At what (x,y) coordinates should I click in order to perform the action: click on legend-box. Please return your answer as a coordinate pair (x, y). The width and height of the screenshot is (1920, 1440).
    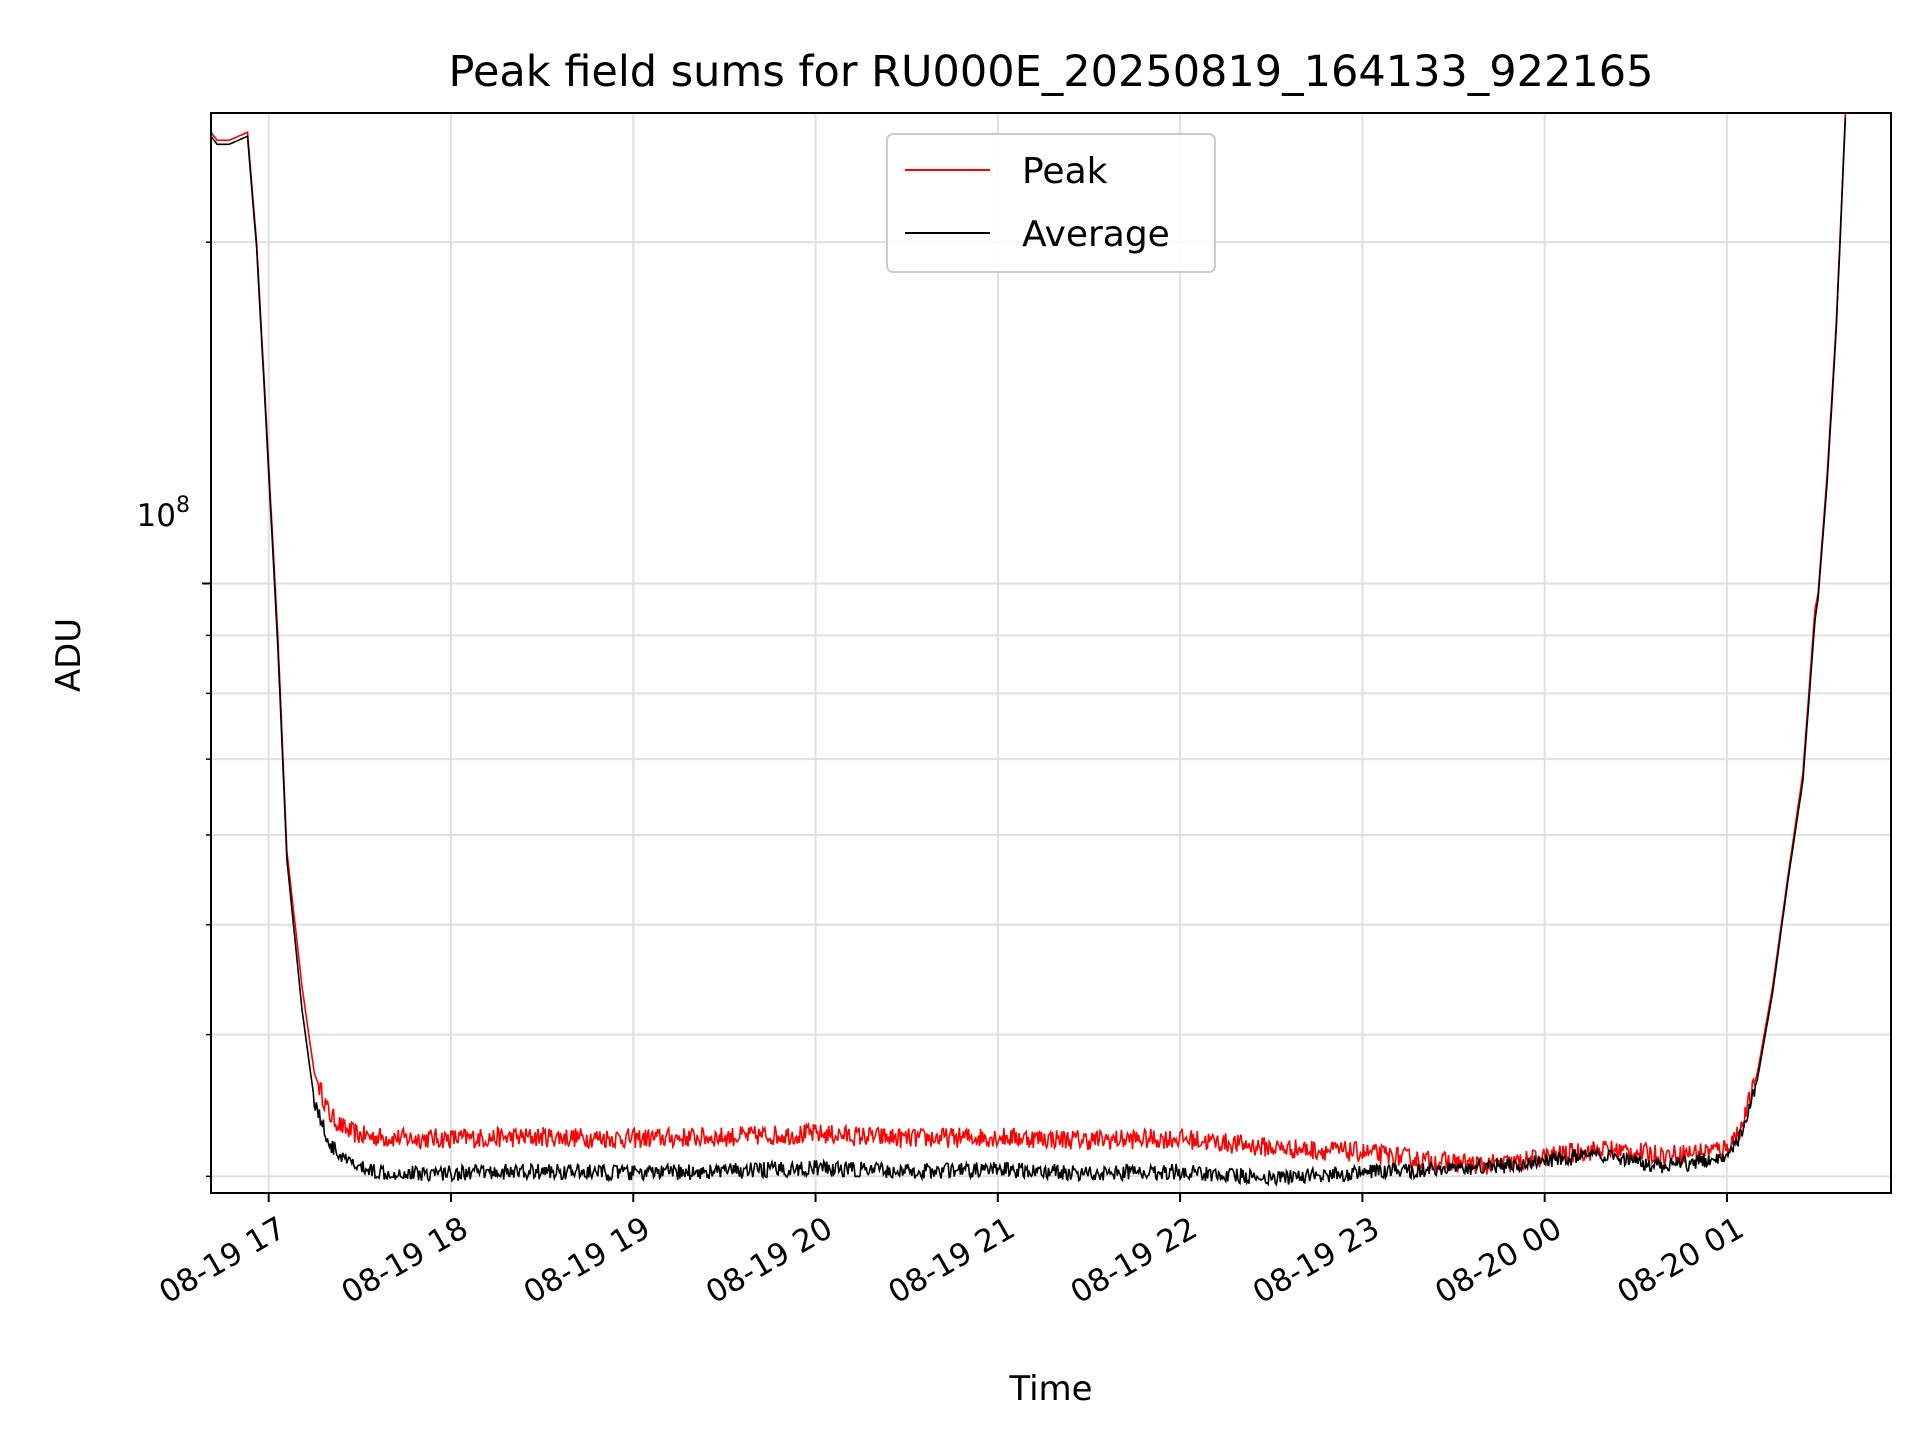
    Looking at the image, I should click on (1051, 203).